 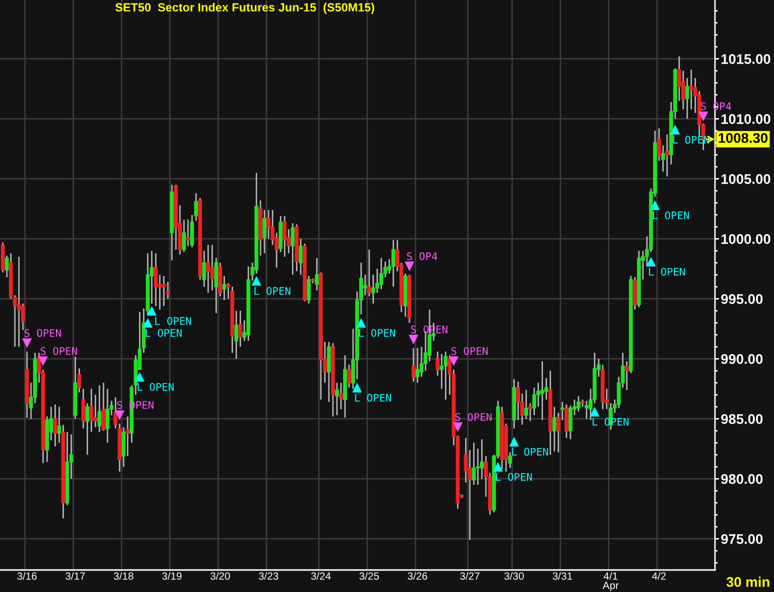 I want to click on x-tick-label: 3/20, so click(x=220, y=576).